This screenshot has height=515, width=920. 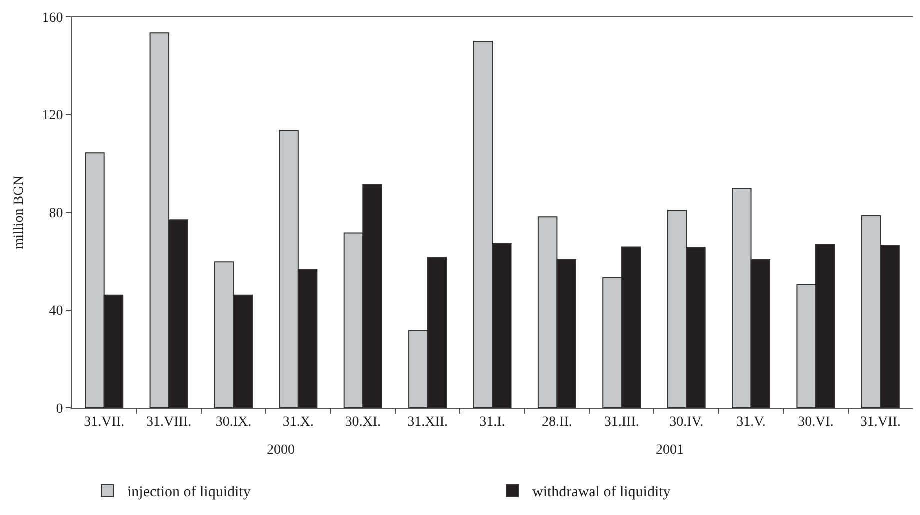 What do you see at coordinates (557, 422) in the screenshot?
I see `x-tick-label: 28.II.` at bounding box center [557, 422].